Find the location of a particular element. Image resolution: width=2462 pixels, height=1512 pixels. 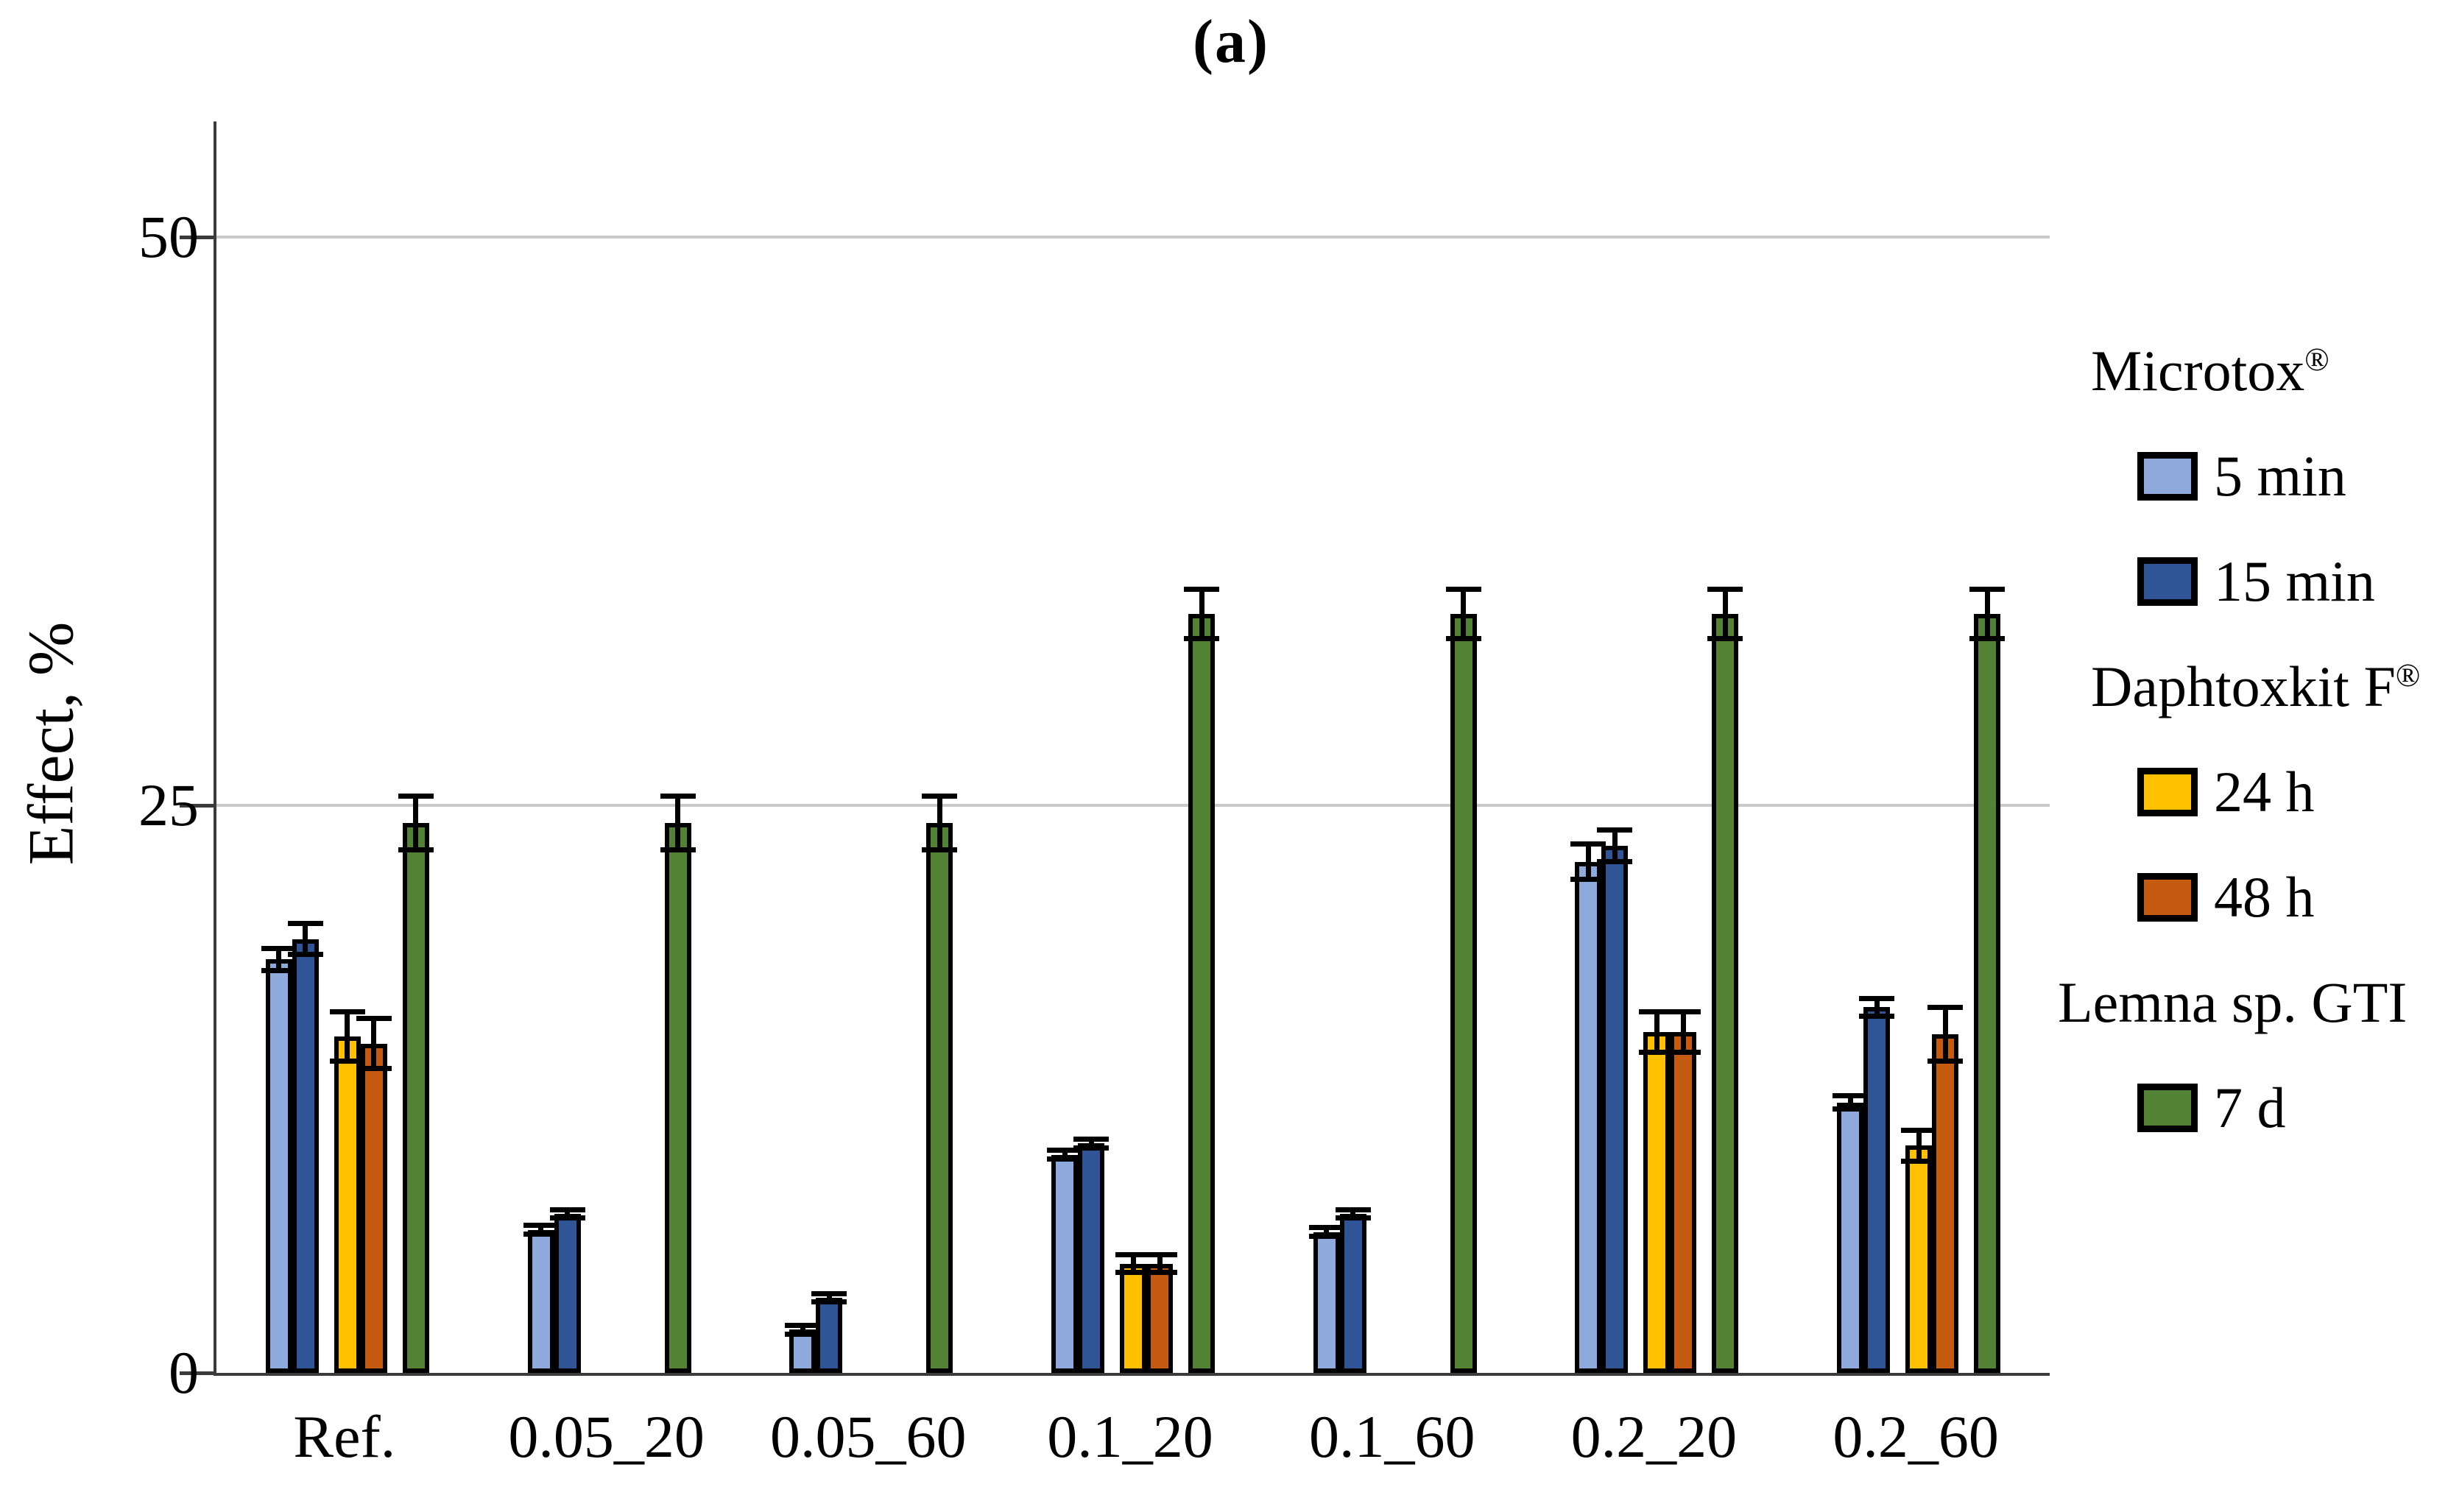

bar-48-h-0.2_60 is located at coordinates (1945, 1203).